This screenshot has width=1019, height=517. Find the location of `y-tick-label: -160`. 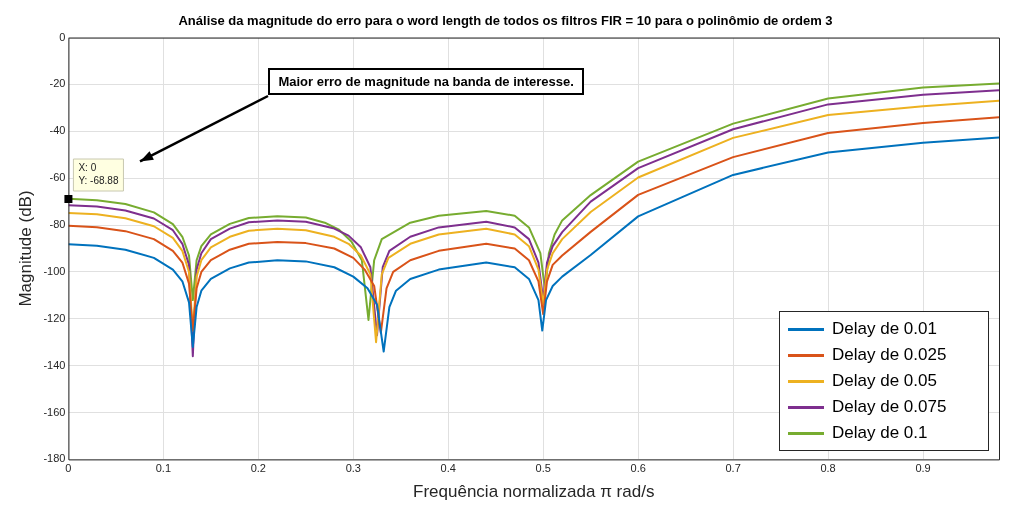

y-tick-label: -160 is located at coordinates (54, 411).